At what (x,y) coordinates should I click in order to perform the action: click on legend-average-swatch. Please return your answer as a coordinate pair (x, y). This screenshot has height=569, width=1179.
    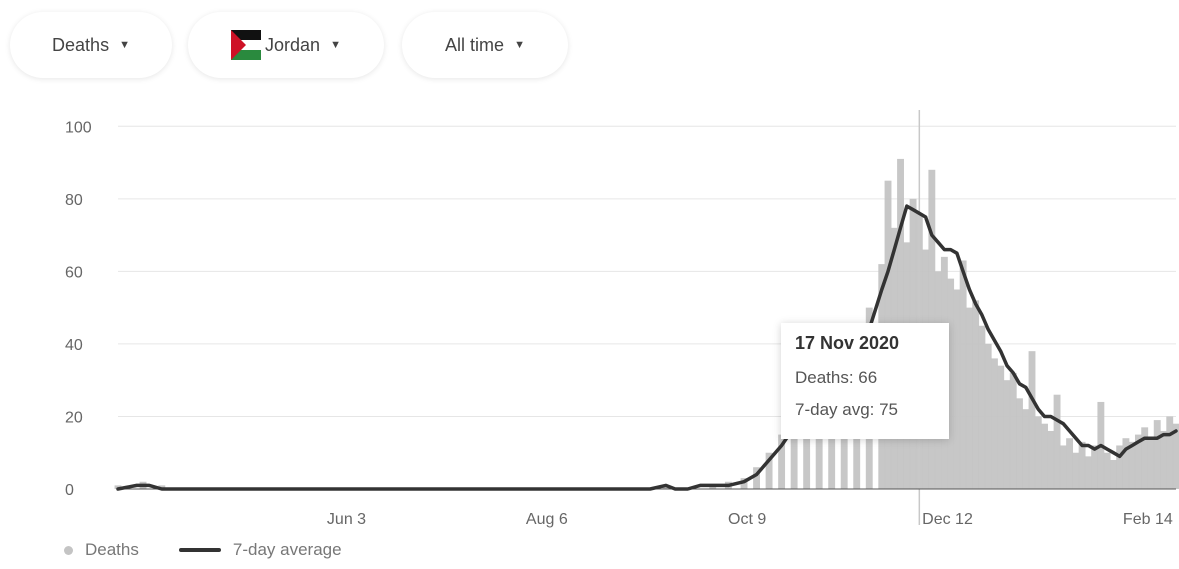
    Looking at the image, I should click on (199, 550).